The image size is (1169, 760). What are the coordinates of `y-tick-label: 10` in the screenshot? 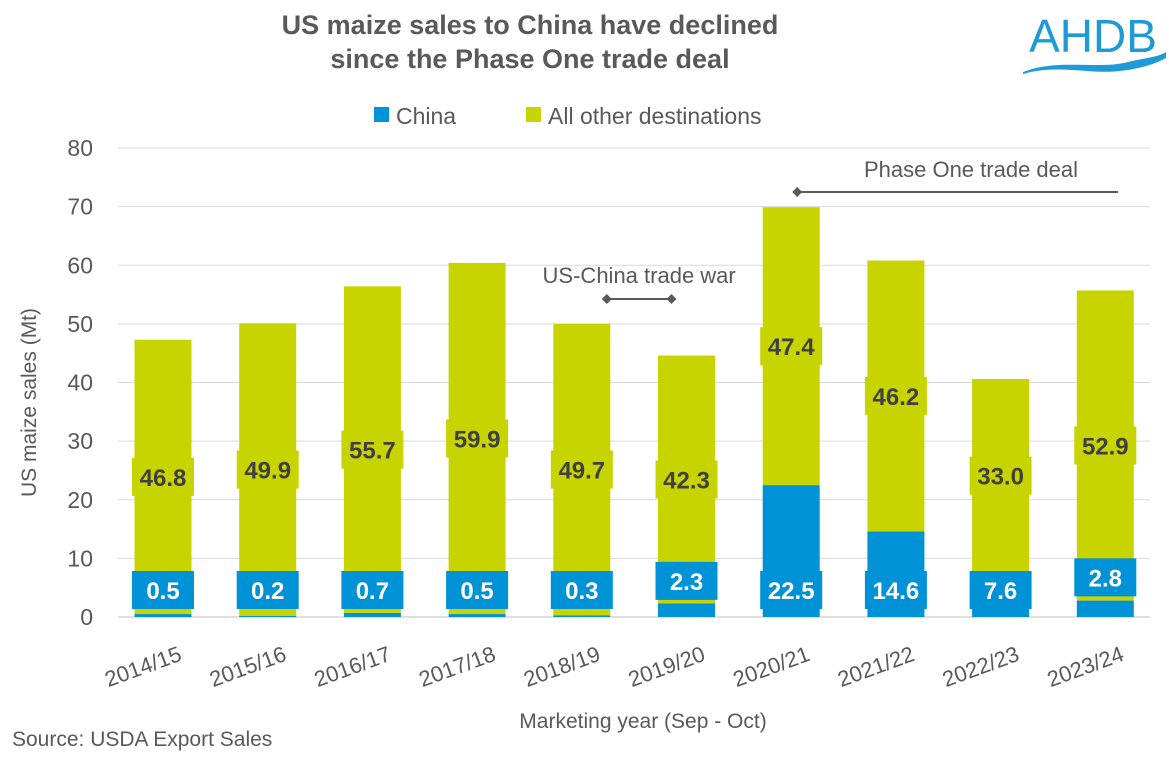 It's located at (80, 558).